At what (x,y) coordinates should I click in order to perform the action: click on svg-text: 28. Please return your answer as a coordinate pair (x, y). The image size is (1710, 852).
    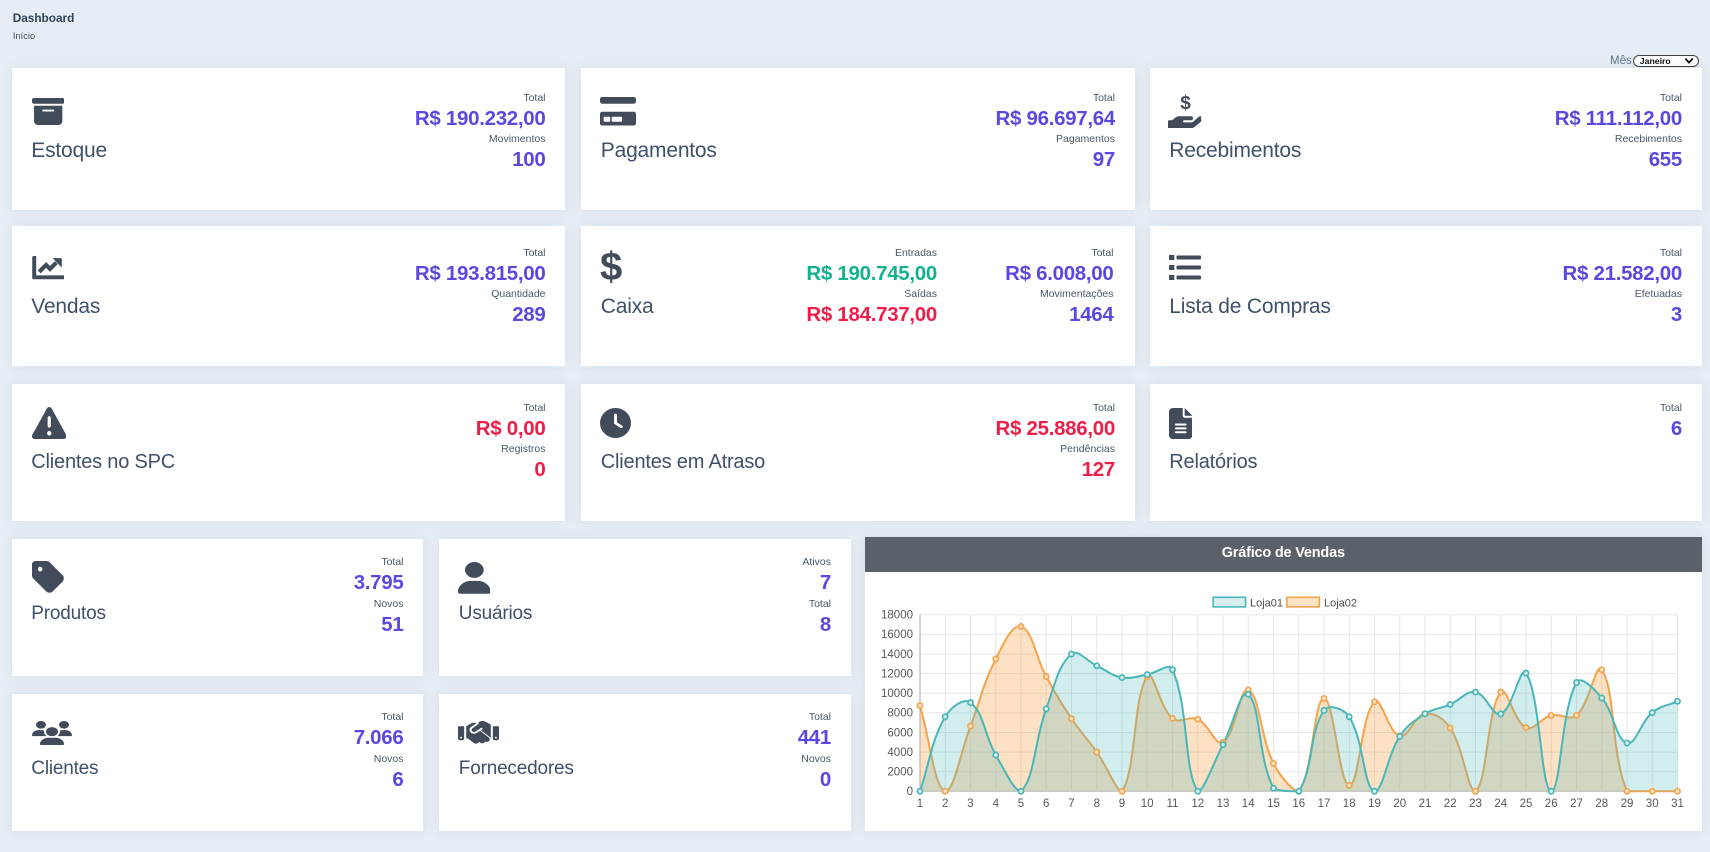
    Looking at the image, I should click on (1601, 804).